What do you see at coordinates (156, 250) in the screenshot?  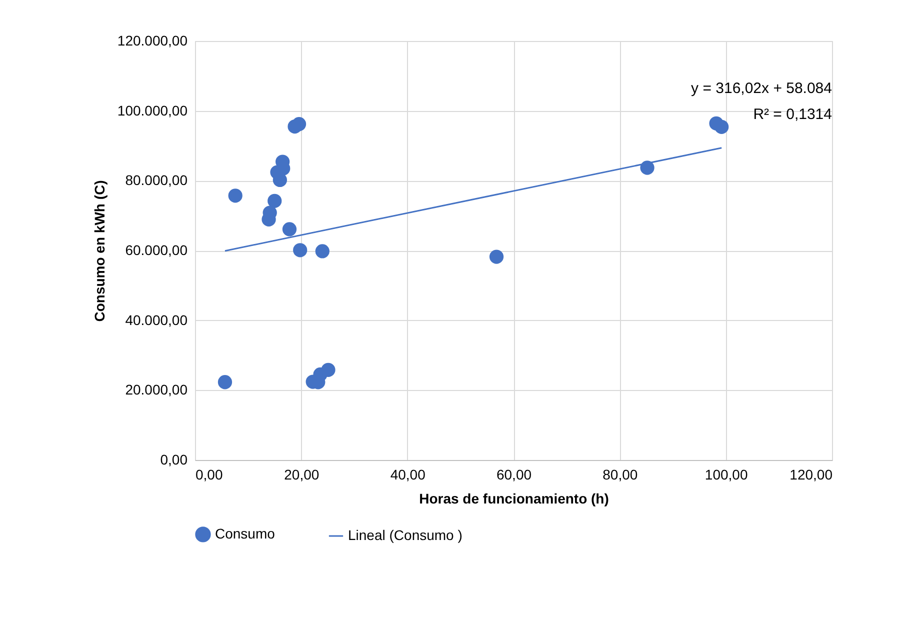 I see `y-tick-label: 60.000,00` at bounding box center [156, 250].